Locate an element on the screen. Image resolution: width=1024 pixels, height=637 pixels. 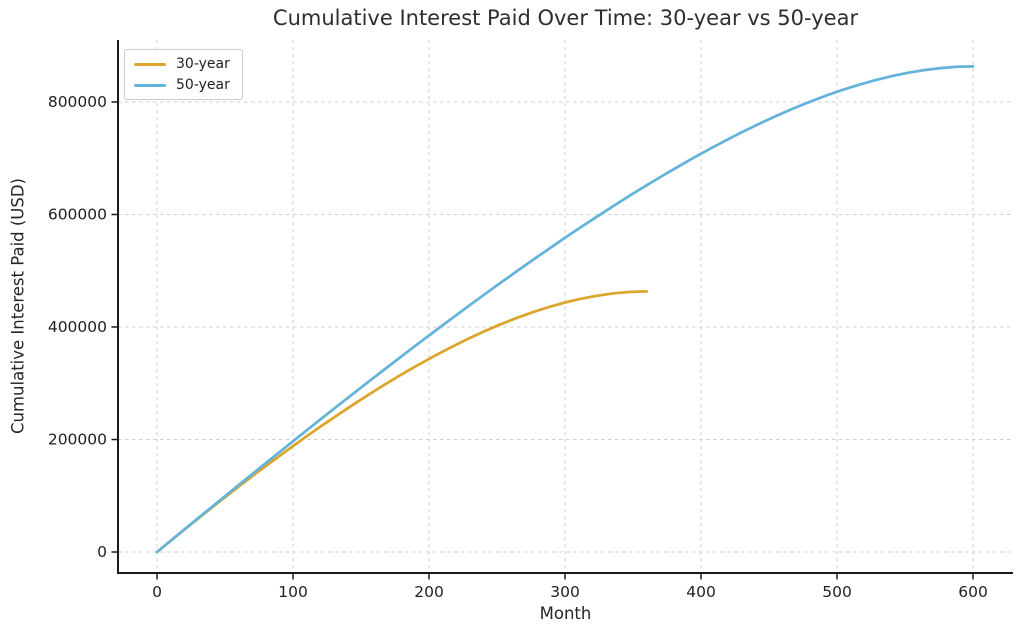
y-tick-label: 200000 is located at coordinates (77, 440).